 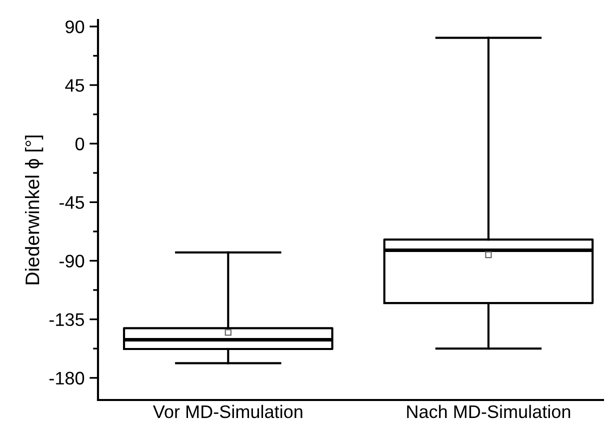 What do you see at coordinates (72, 261) in the screenshot?
I see `y-tick-label: -90` at bounding box center [72, 261].